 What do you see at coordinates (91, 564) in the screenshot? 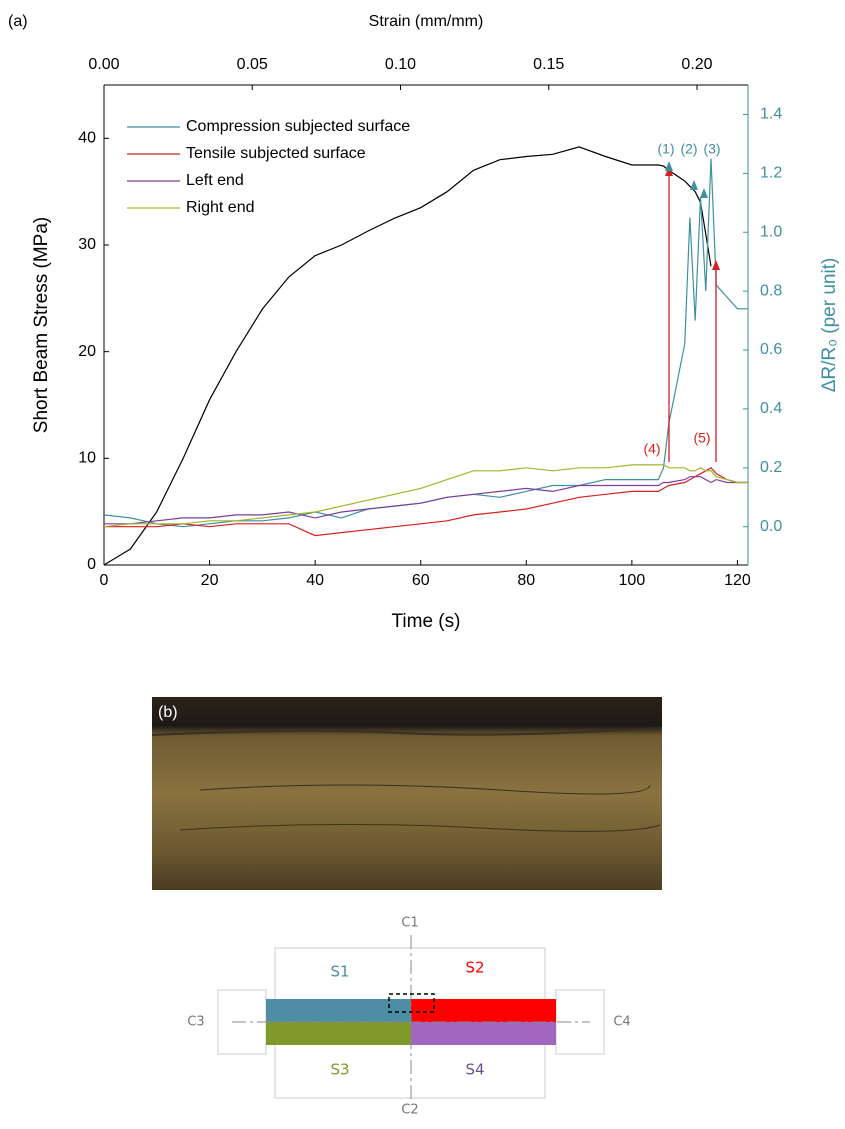
I see `y-tick-label: 0` at bounding box center [91, 564].